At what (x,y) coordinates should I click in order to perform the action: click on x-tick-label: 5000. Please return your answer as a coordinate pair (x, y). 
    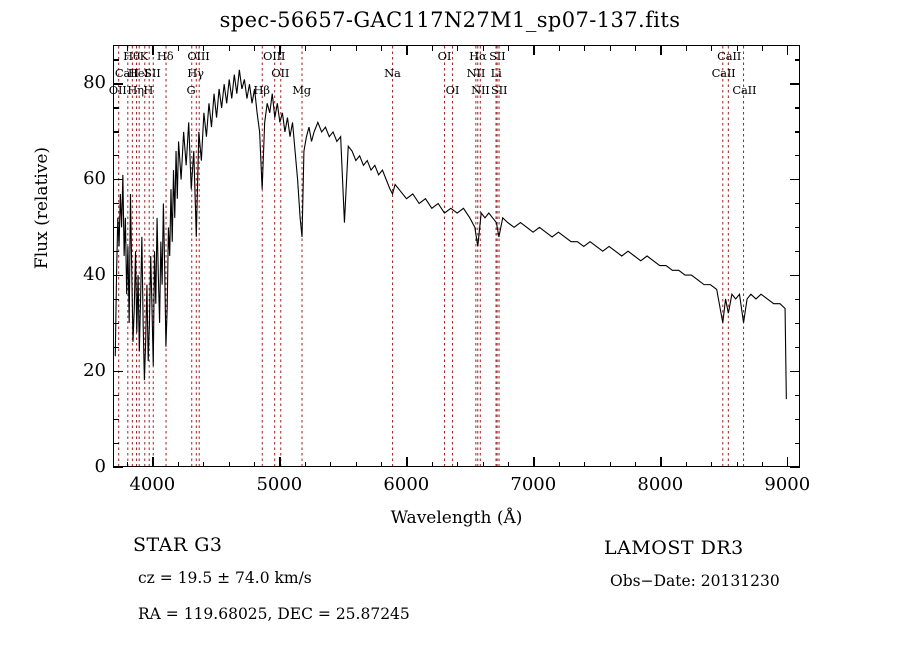
    Looking at the image, I should click on (279, 484).